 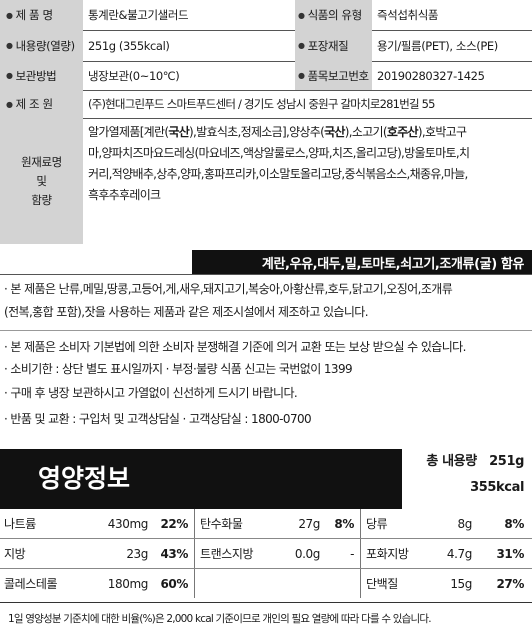 What do you see at coordinates (137, 553) in the screenshot?
I see `nutrient-amount: 23g` at bounding box center [137, 553].